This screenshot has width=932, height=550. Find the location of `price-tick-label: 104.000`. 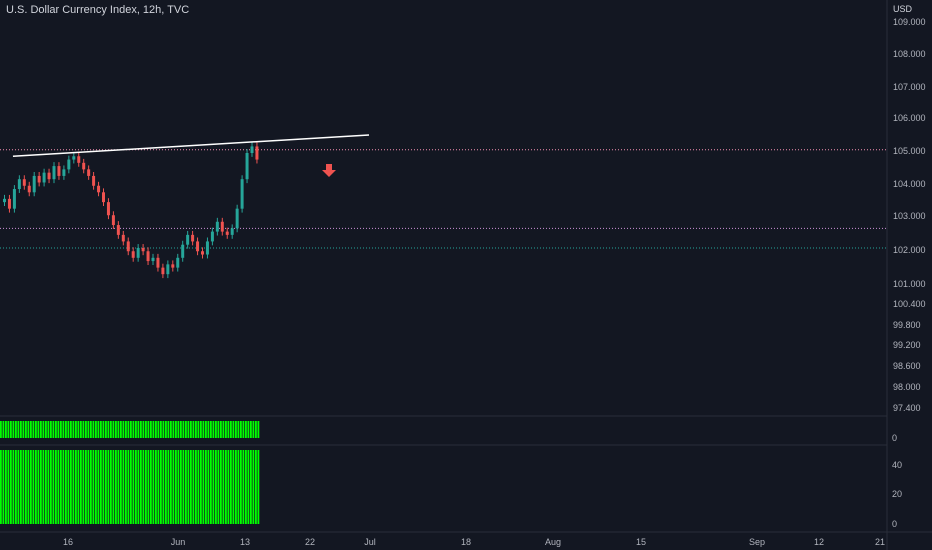

price-tick-label: 104.000 is located at coordinates (909, 184).